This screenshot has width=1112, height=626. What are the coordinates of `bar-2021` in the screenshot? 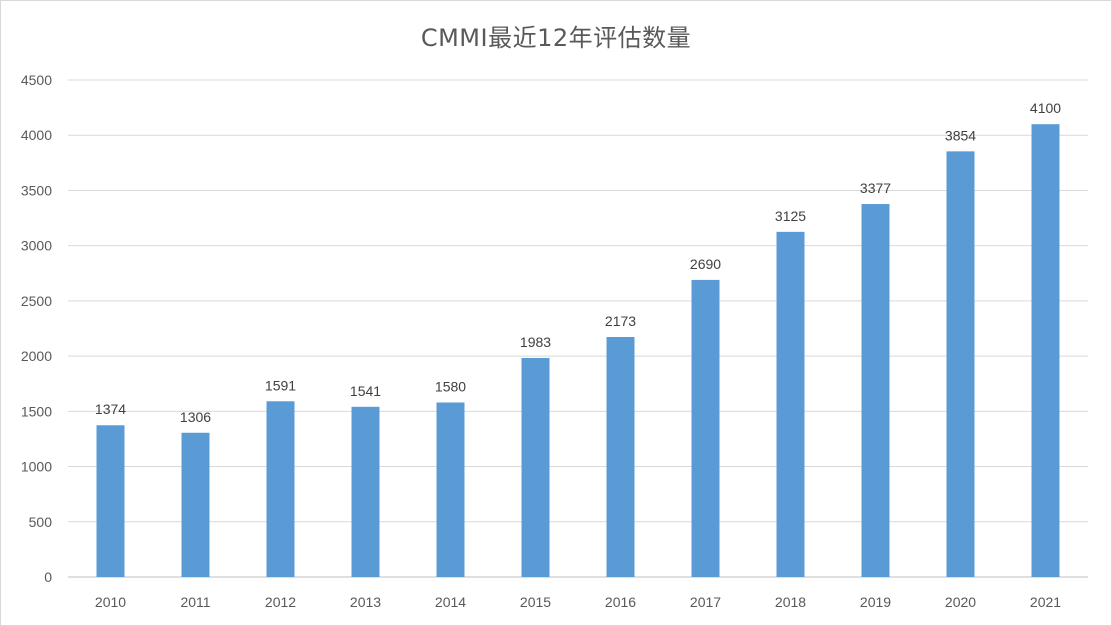 It's located at (1045, 350).